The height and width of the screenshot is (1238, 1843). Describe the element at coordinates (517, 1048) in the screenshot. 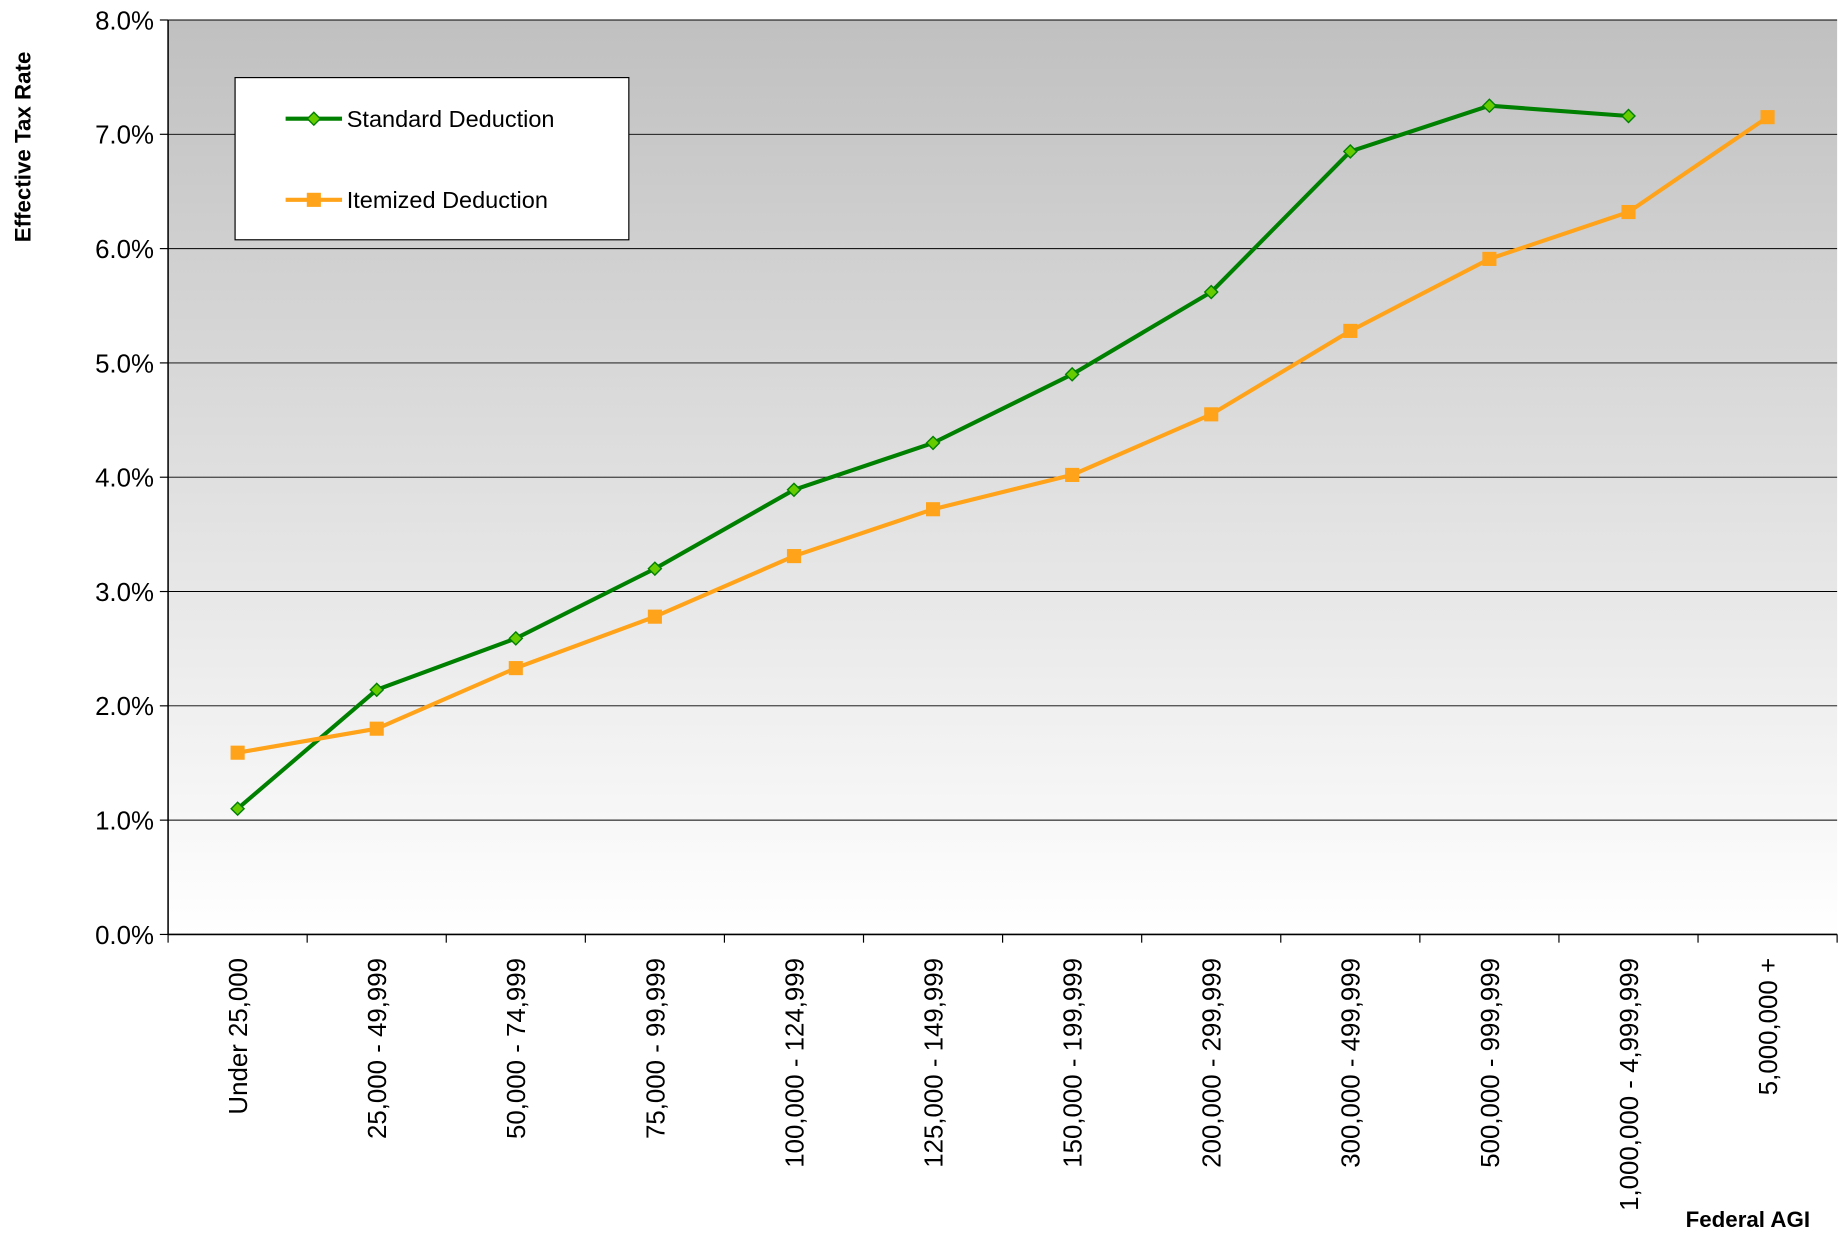

I see `x-tick-label: 50,000 - 74,999` at that location.